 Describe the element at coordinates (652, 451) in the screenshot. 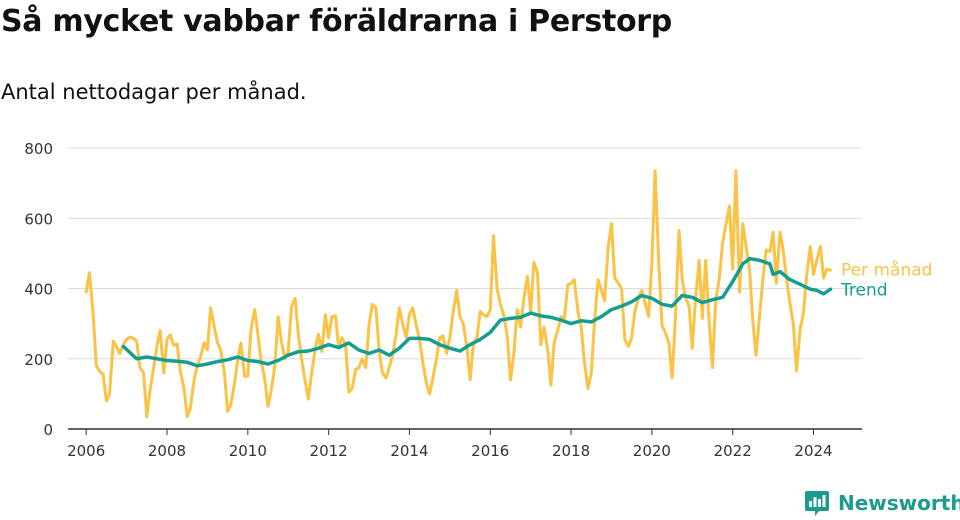

I see `x-tick-label: 2020` at that location.